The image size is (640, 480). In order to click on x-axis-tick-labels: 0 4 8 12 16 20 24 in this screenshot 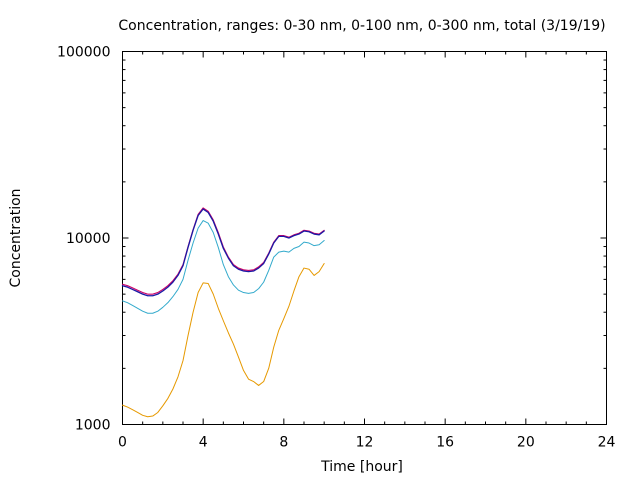, I will do `click(366, 443)`.